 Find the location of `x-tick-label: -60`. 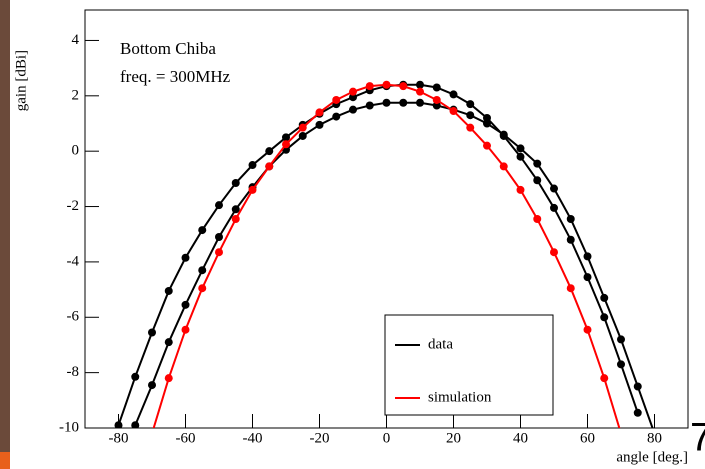

x-tick-label: -60 is located at coordinates (186, 438).